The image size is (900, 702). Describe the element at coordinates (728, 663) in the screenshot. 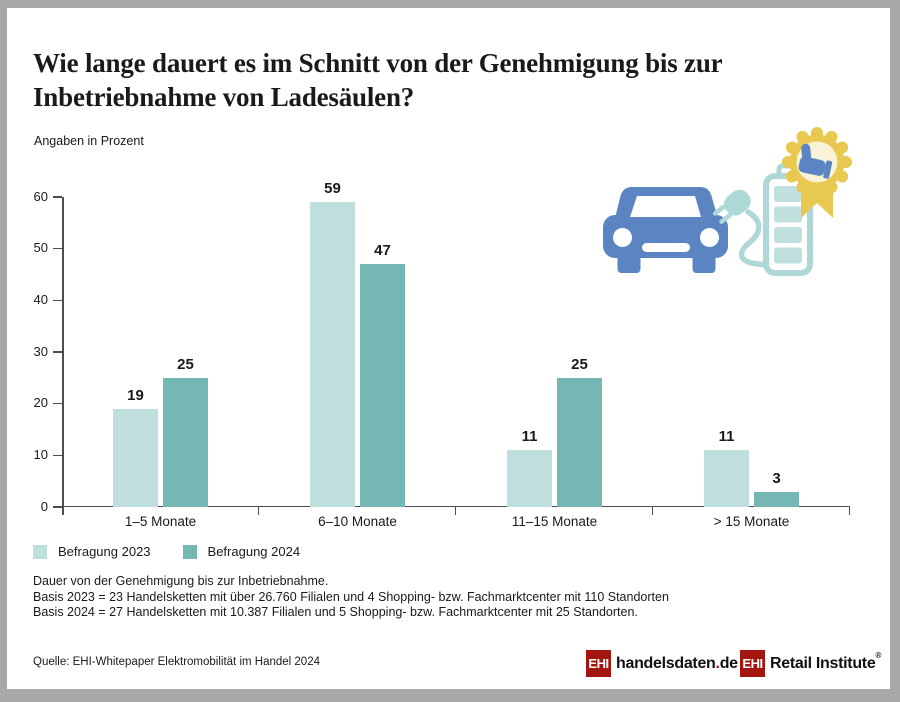

I see `logo-text-post: de` at that location.